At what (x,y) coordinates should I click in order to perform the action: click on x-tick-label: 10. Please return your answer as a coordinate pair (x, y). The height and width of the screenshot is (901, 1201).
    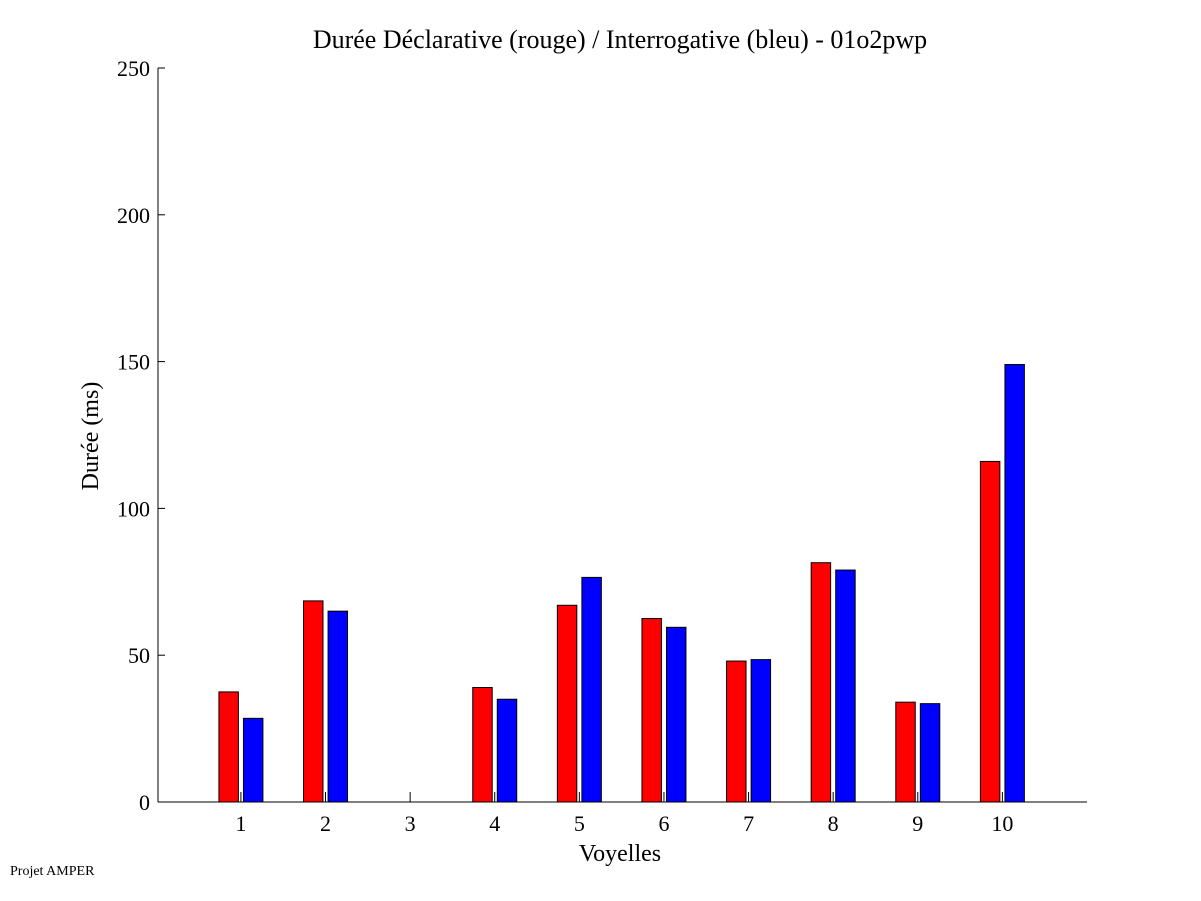
    Looking at the image, I should click on (1002, 823).